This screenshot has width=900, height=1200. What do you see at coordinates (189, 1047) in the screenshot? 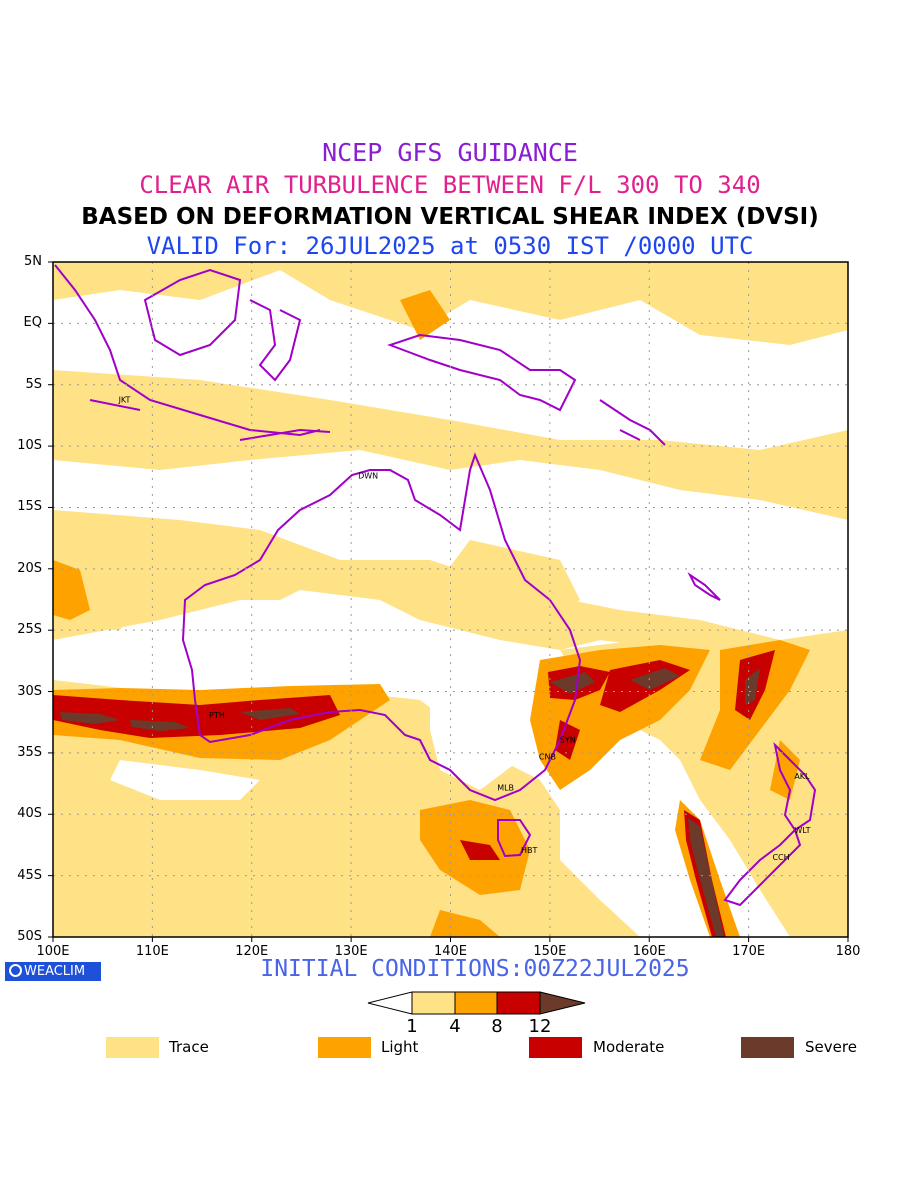
I see `legend-label-trace: Trace` at bounding box center [189, 1047].